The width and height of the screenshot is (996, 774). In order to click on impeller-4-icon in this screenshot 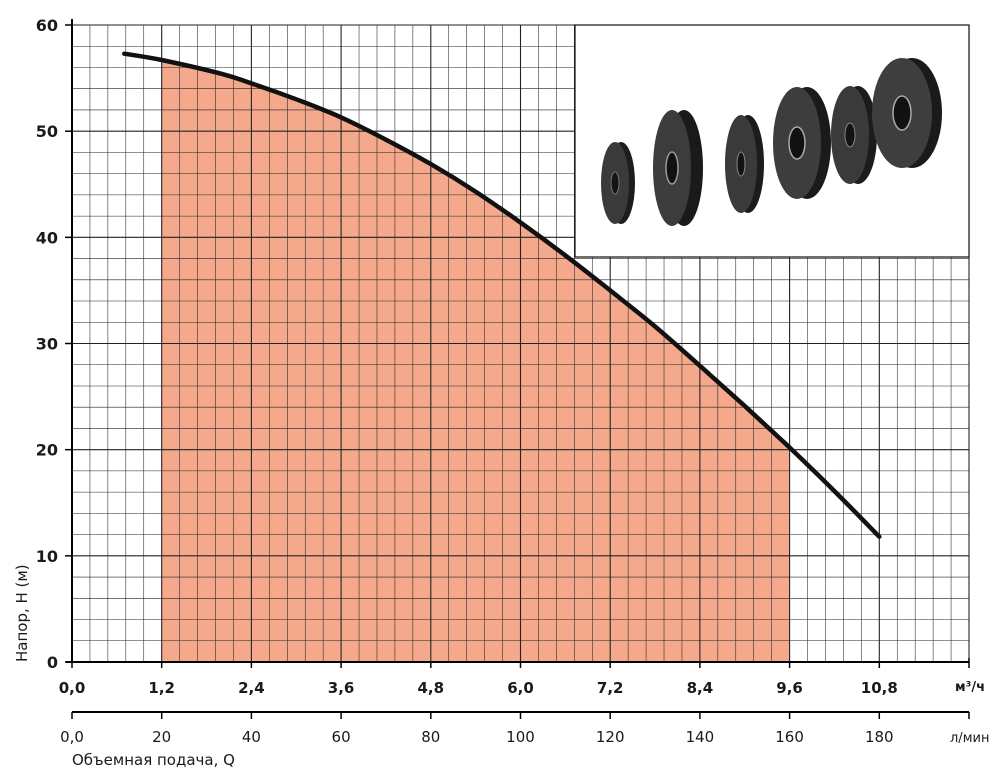, I will do `click(802, 143)`.